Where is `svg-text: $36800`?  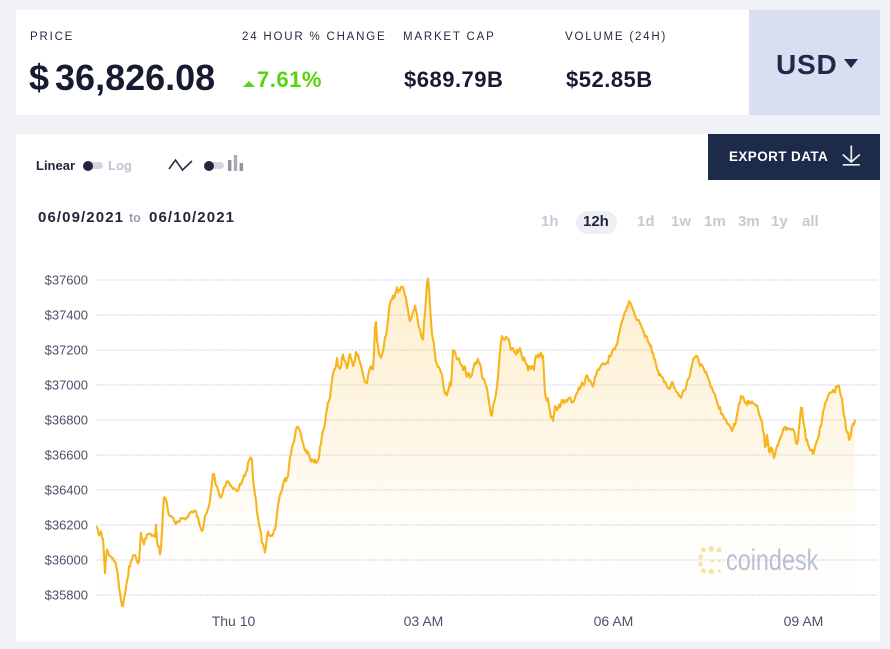 svg-text: $36800 is located at coordinates (66, 420).